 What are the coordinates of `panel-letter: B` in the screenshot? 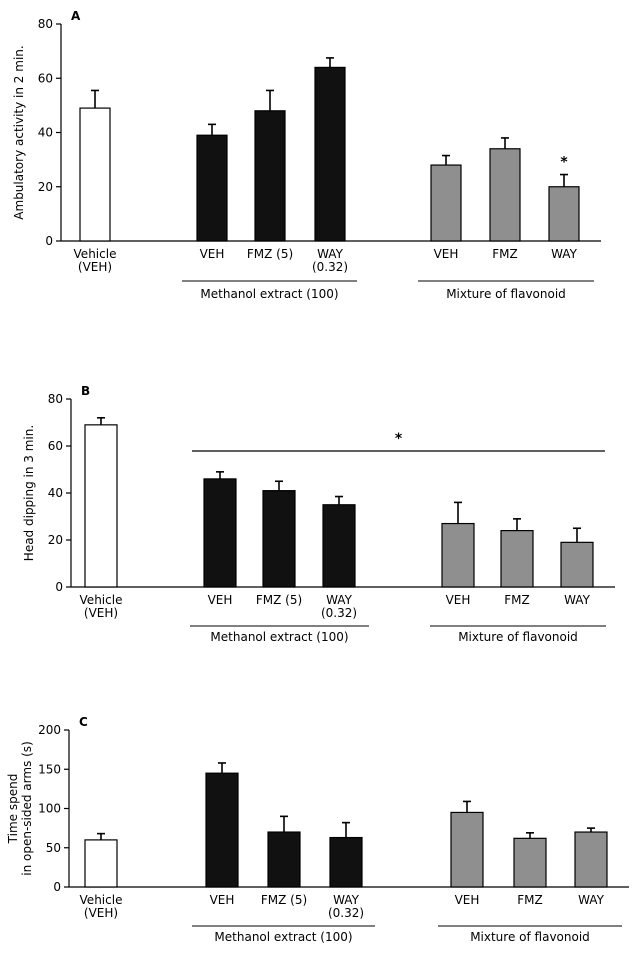 It's located at (85, 391).